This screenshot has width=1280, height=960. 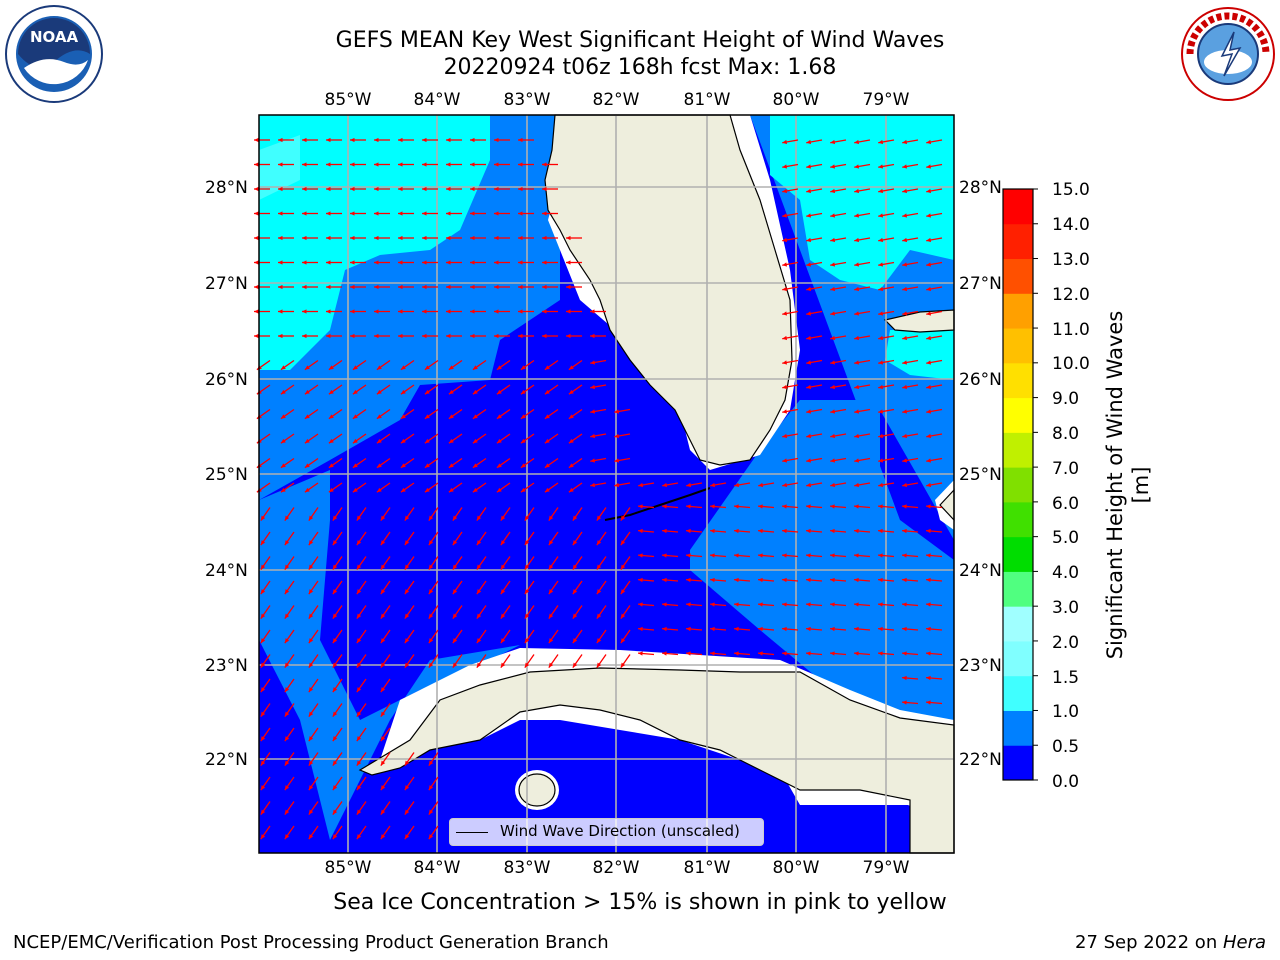 What do you see at coordinates (1071, 295) in the screenshot?
I see `colorbar-tick: 12.0` at bounding box center [1071, 295].